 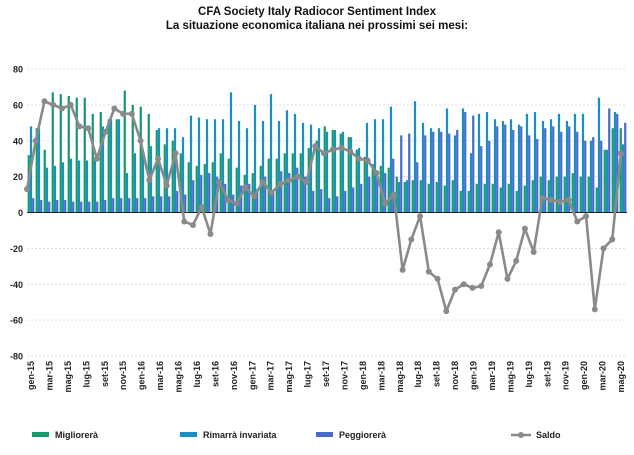 What do you see at coordinates (123, 375) in the screenshot?
I see `x-tick-label: nov-15` at bounding box center [123, 375].